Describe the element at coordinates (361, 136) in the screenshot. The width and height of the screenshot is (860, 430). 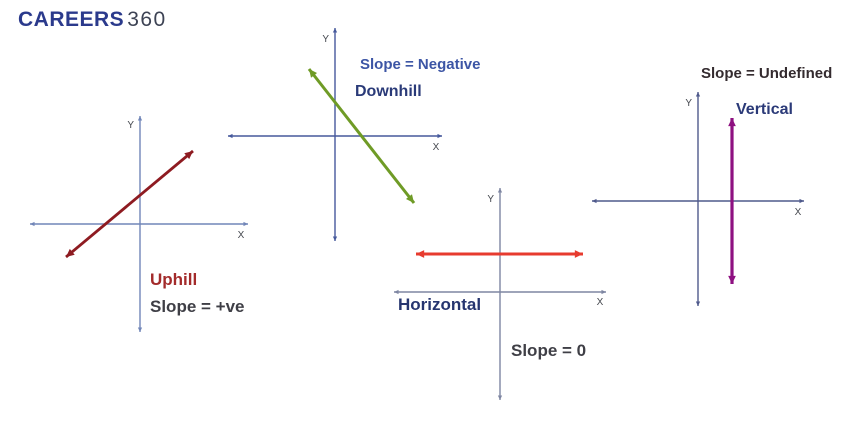
I see `downhill-slope-line` at that location.